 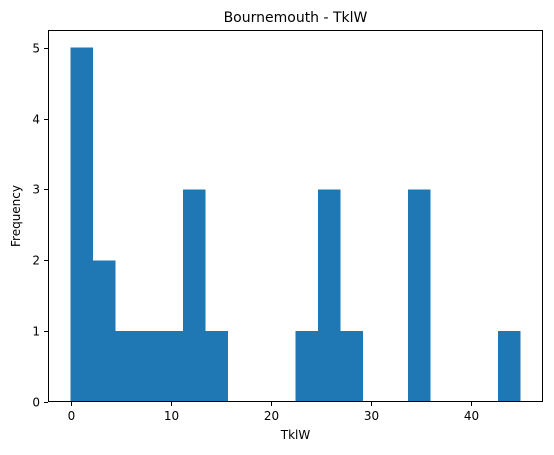 I want to click on chart-title: Bournemouth - TklW, so click(x=296, y=18).